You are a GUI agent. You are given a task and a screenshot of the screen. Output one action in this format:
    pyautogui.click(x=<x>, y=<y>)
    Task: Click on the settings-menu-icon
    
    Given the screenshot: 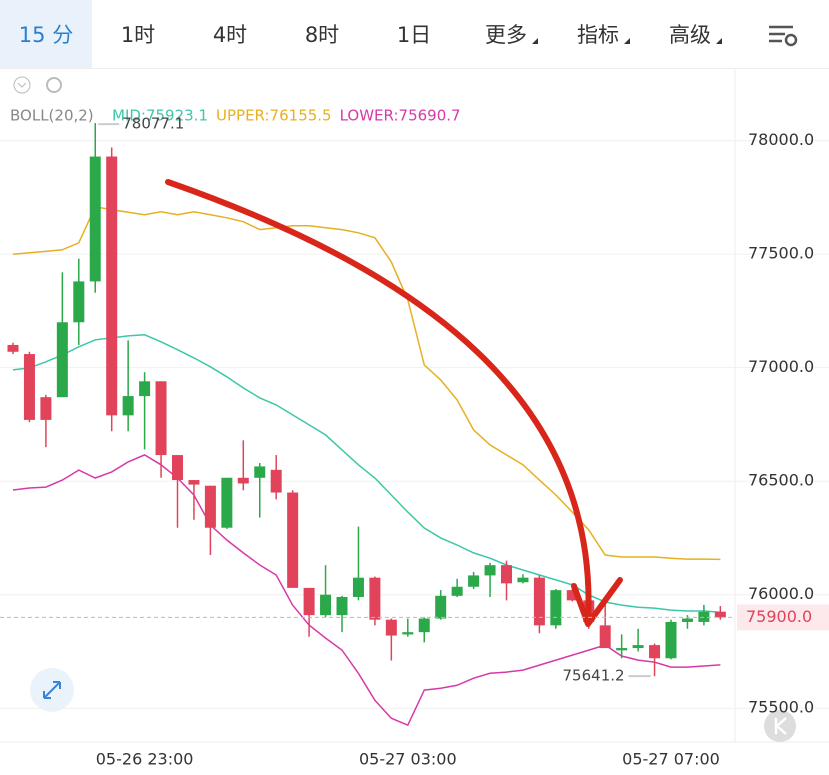 What is the action you would take?
    pyautogui.click(x=783, y=36)
    